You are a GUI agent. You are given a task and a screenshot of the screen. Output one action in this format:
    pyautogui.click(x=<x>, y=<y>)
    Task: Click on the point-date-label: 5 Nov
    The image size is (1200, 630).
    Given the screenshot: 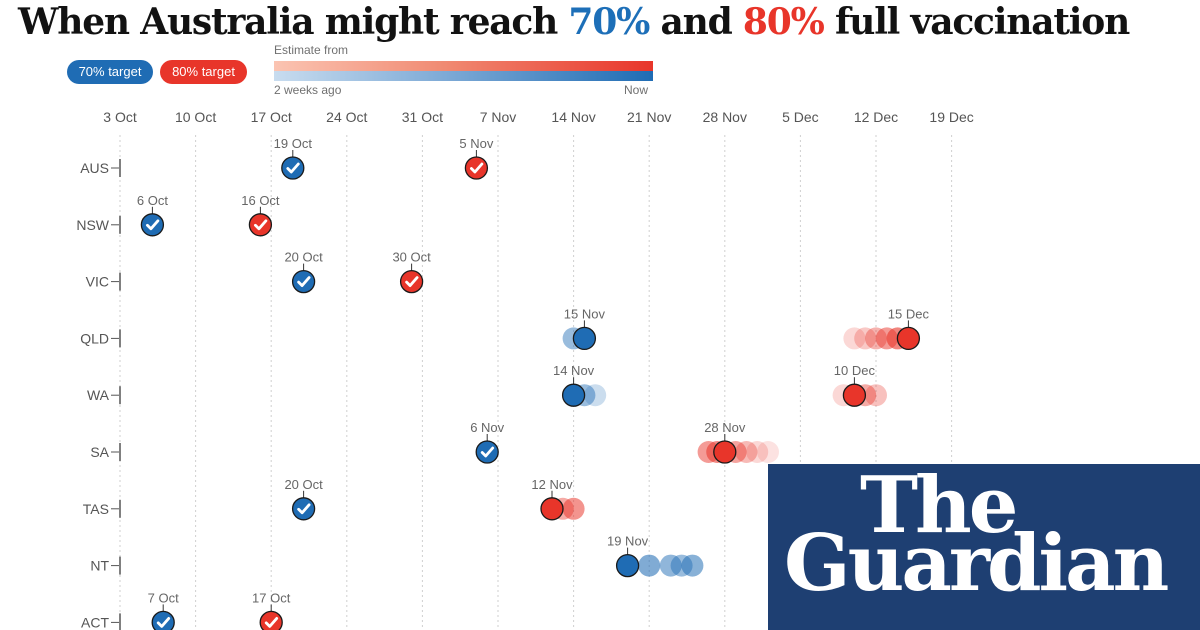 What is the action you would take?
    pyautogui.click(x=476, y=143)
    